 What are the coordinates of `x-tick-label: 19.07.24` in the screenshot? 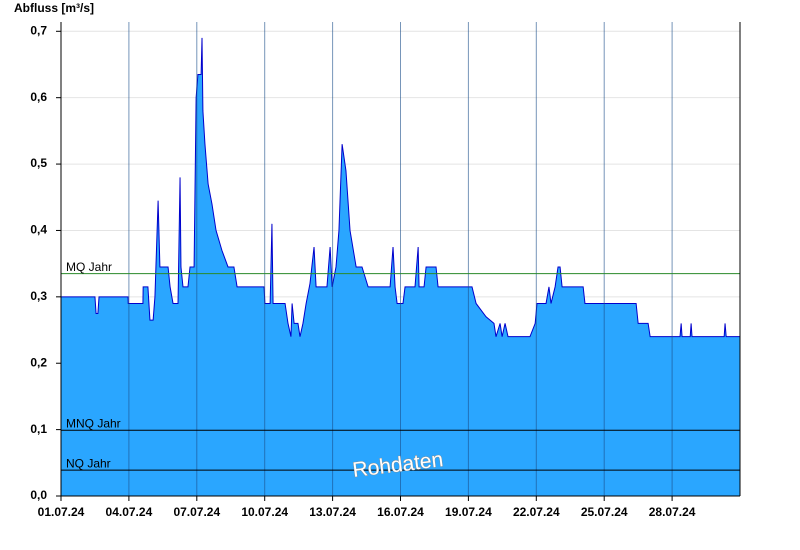 It's located at (468, 512).